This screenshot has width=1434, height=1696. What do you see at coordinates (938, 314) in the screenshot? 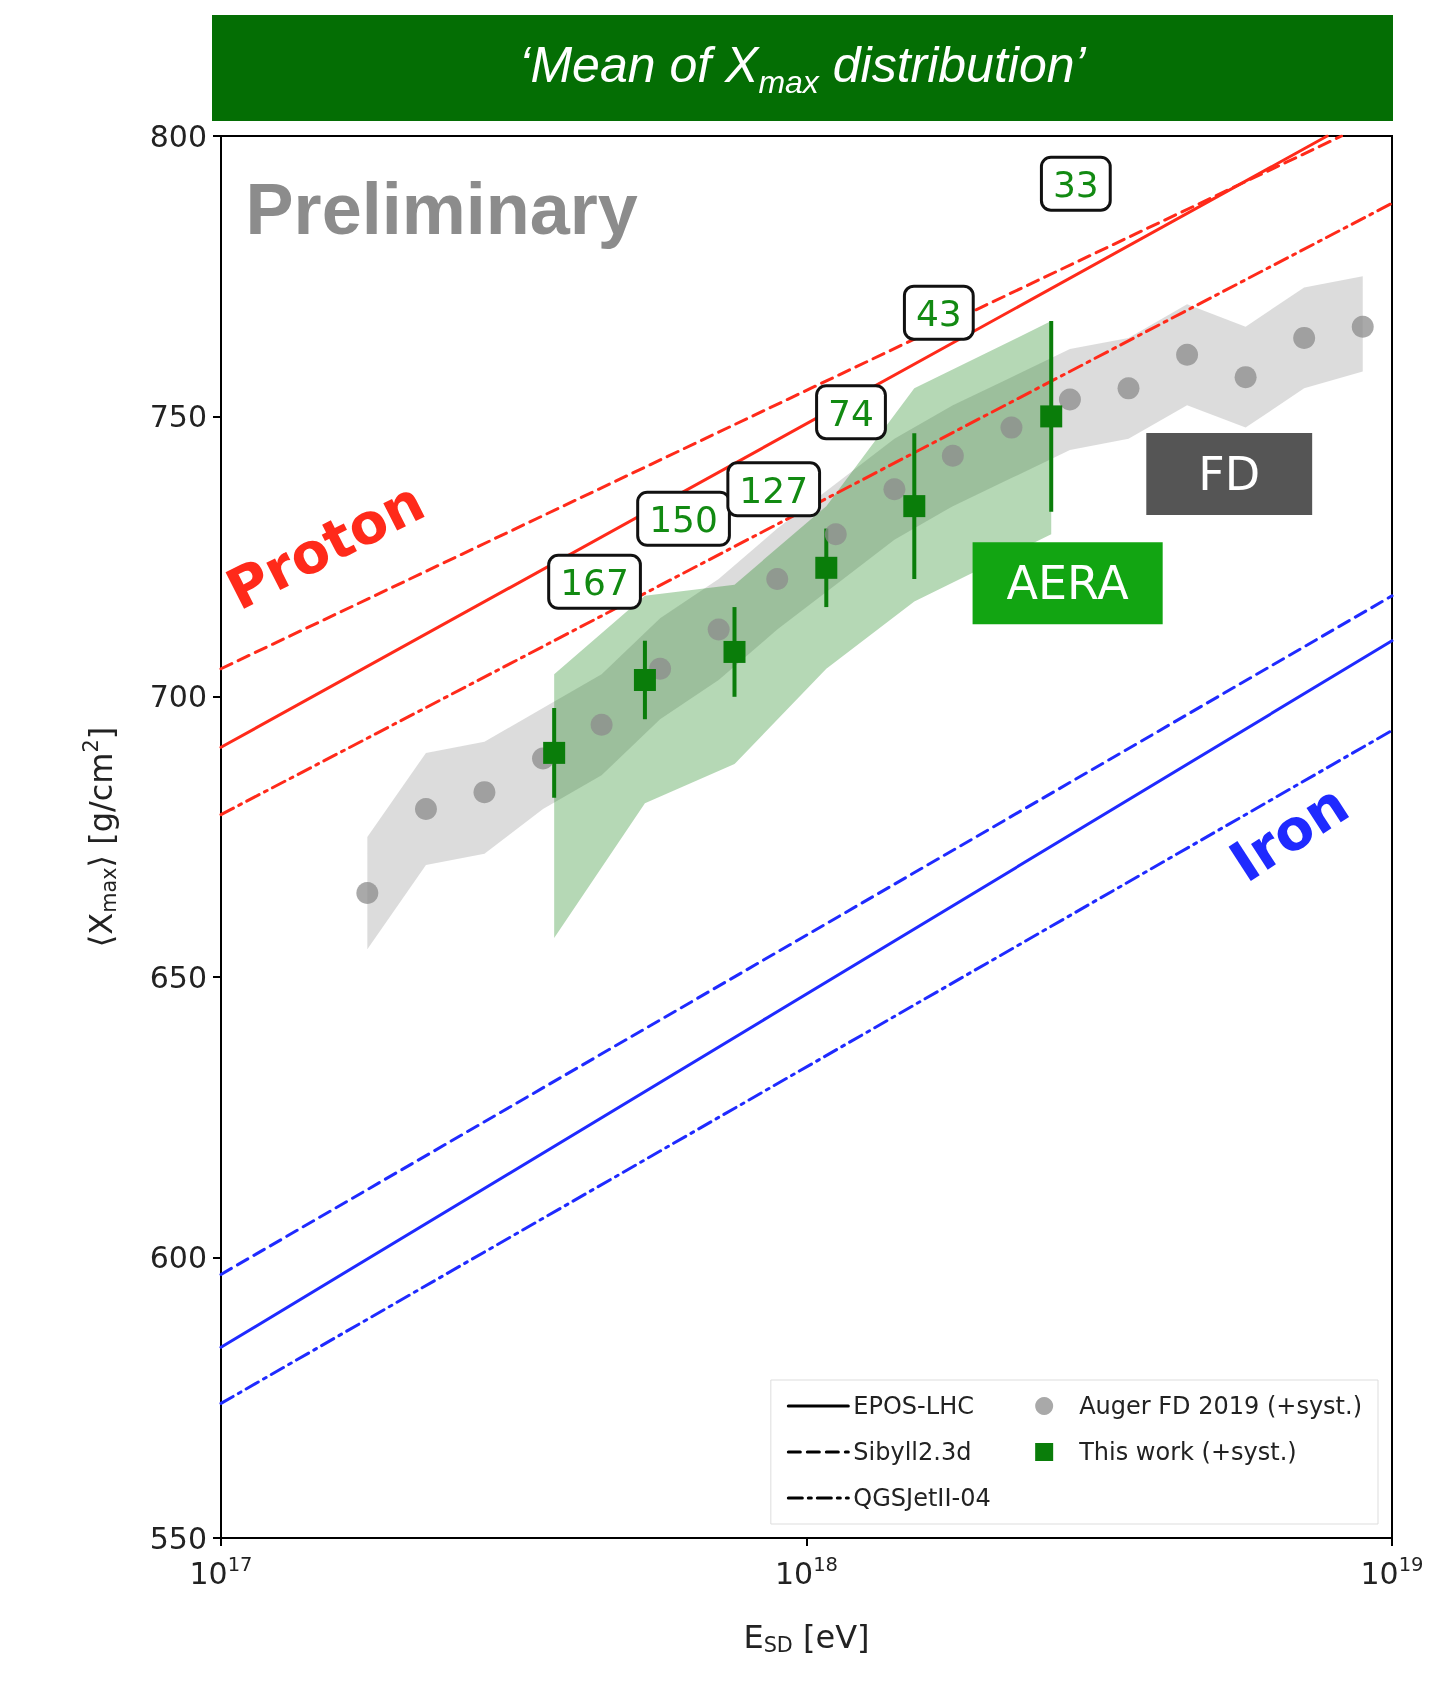
I see `annotation: 43` at bounding box center [938, 314].